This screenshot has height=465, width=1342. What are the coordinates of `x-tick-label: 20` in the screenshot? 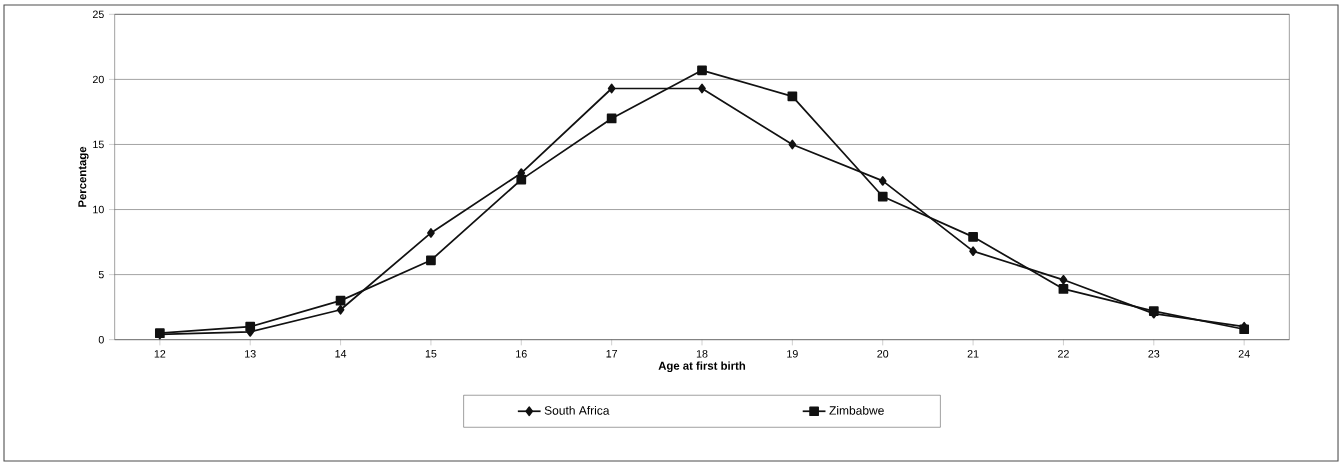 It's located at (883, 354).